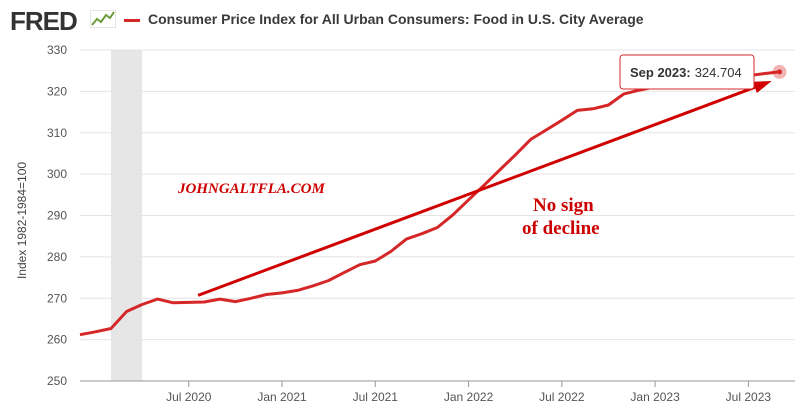  I want to click on y-tick-label-260: 260, so click(57, 340).